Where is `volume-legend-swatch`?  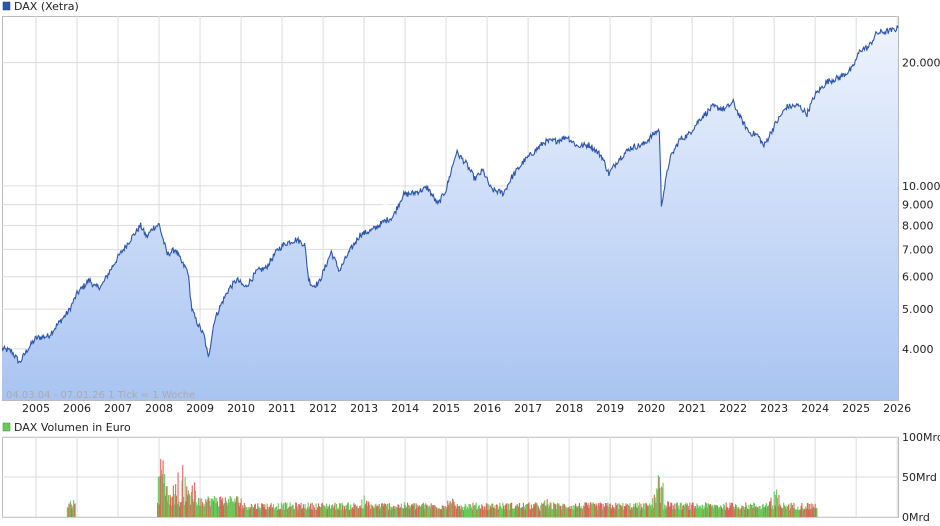 volume-legend-swatch is located at coordinates (6, 427).